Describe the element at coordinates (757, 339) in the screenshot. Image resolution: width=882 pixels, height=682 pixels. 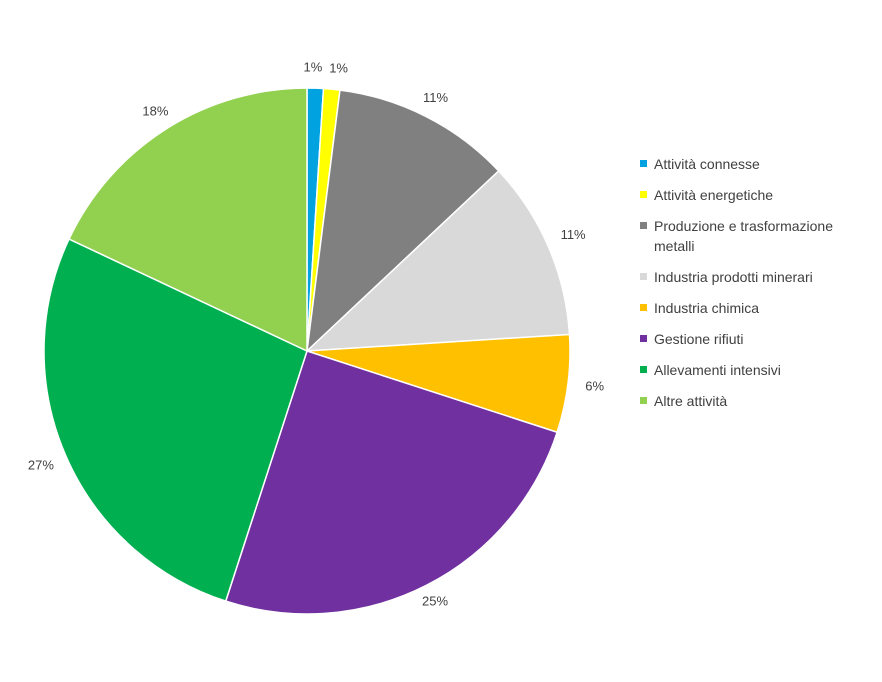
I see `legend-item: Gestione rifiuti` at that location.